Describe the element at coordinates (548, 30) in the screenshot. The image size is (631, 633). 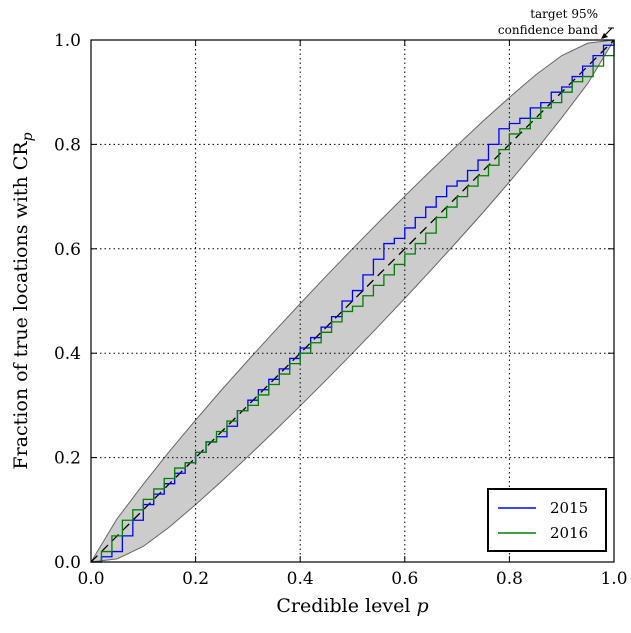
I see `annotation-line-2: confidence band` at that location.